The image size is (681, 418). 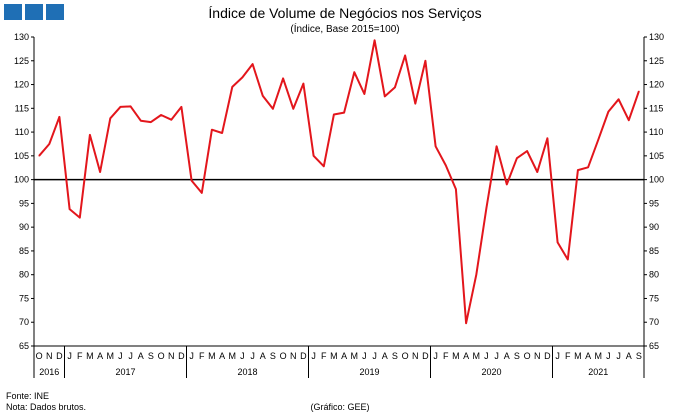 I want to click on logo-icon, so click(x=34, y=12).